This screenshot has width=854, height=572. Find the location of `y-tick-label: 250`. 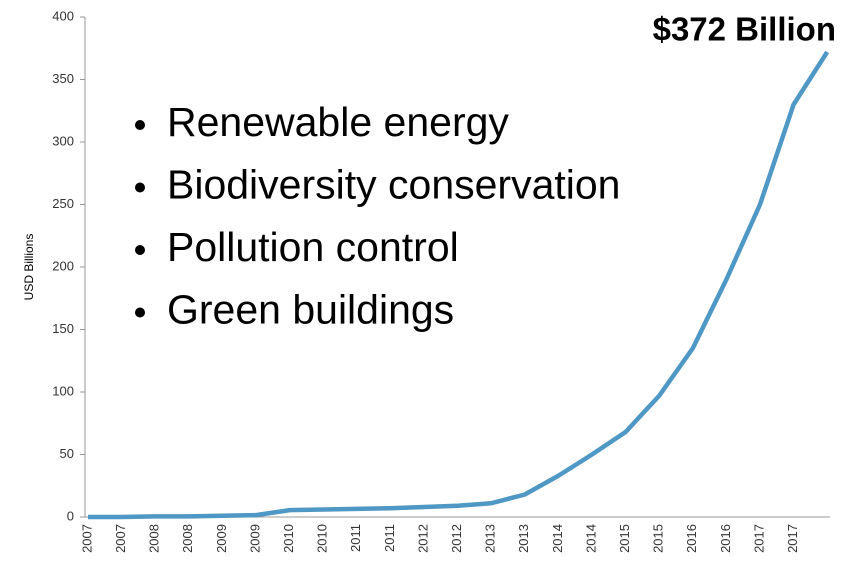

y-tick-label: 250 is located at coordinates (63, 203).